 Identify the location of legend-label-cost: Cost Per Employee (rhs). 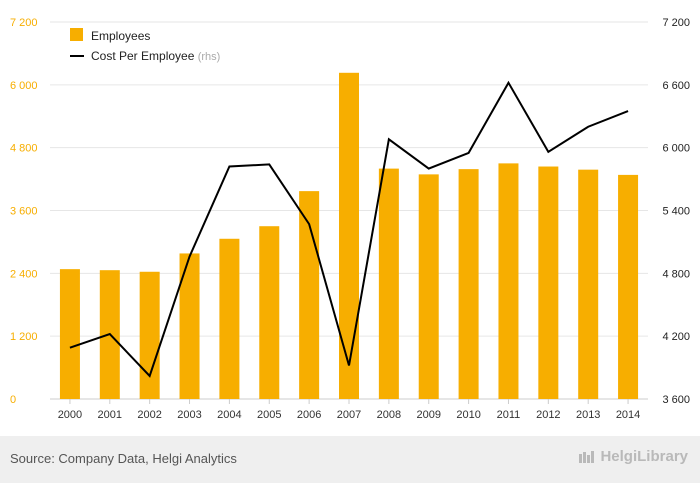
(155, 56).